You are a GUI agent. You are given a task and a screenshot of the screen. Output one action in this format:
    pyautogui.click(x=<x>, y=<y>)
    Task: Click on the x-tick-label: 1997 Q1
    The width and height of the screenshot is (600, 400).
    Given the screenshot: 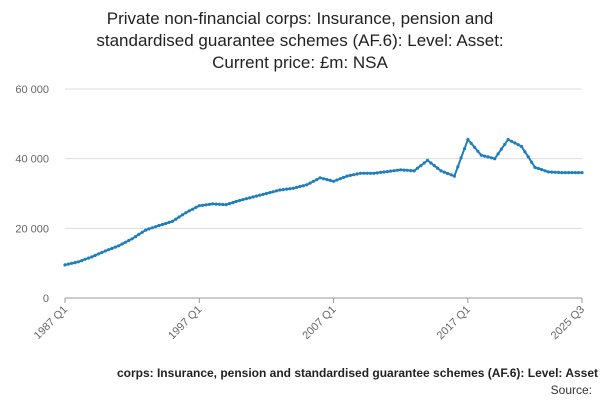 What is the action you would take?
    pyautogui.click(x=185, y=323)
    